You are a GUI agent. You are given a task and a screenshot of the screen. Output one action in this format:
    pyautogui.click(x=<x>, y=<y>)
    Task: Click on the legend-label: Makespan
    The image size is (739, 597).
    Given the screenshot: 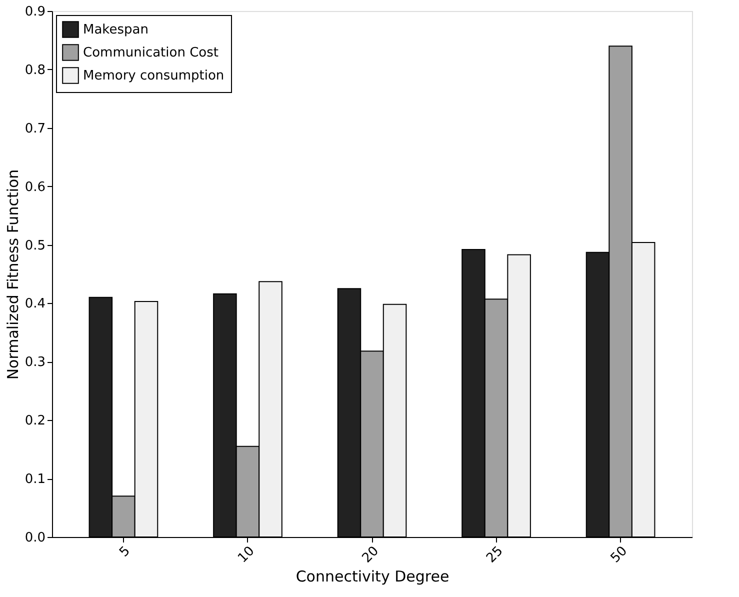 What is the action you would take?
    pyautogui.click(x=115, y=30)
    